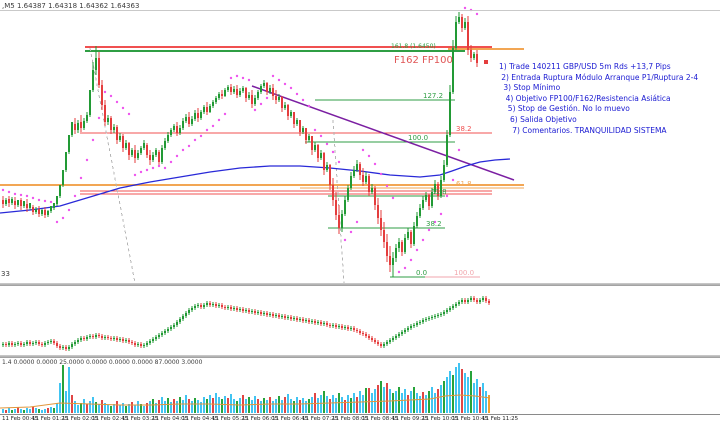  I want to click on price-level-label: 100.0, so click(464, 273).